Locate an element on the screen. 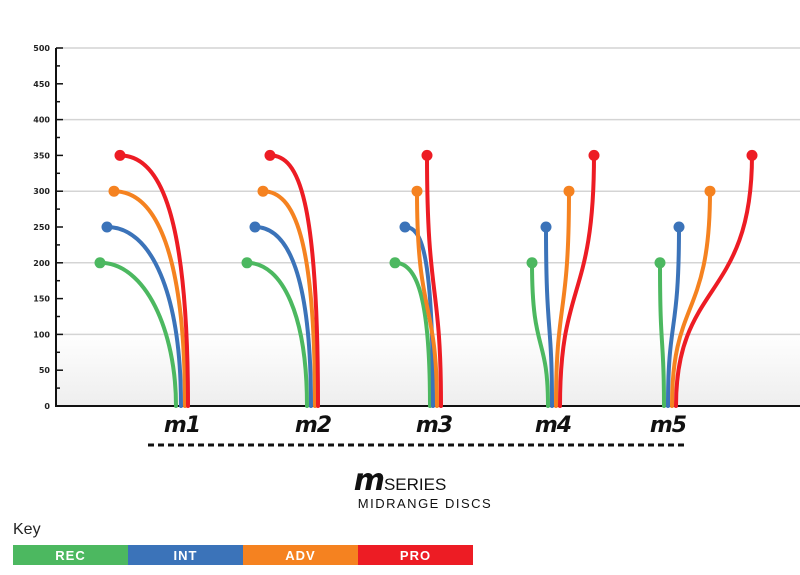 The width and height of the screenshot is (800, 575). legend-pro: PRO is located at coordinates (415, 555).